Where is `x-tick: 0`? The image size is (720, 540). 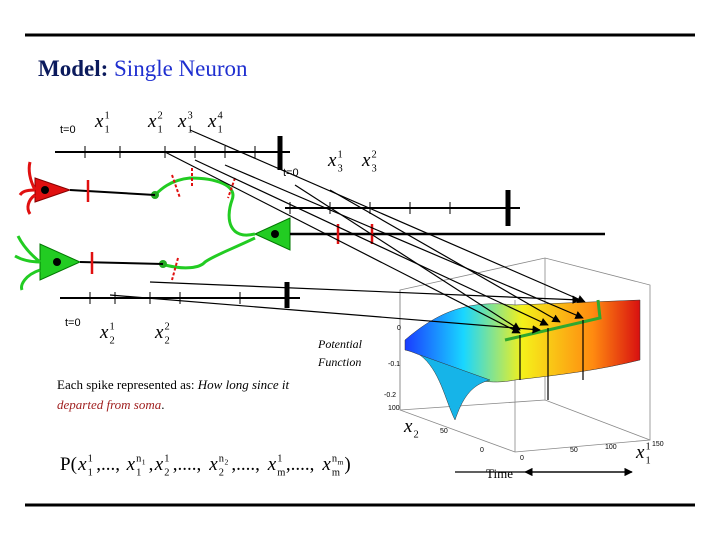
x-tick: 0 is located at coordinates (522, 458).